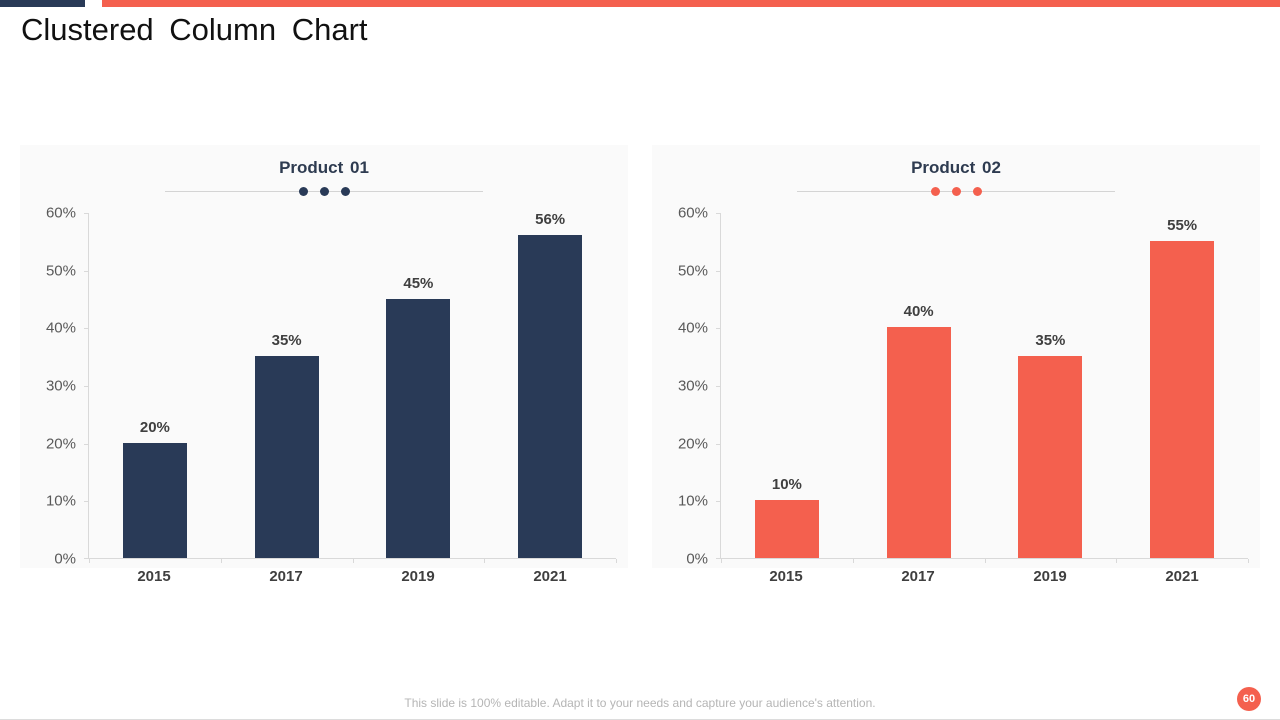  I want to click on data-label: 40%, so click(918, 312).